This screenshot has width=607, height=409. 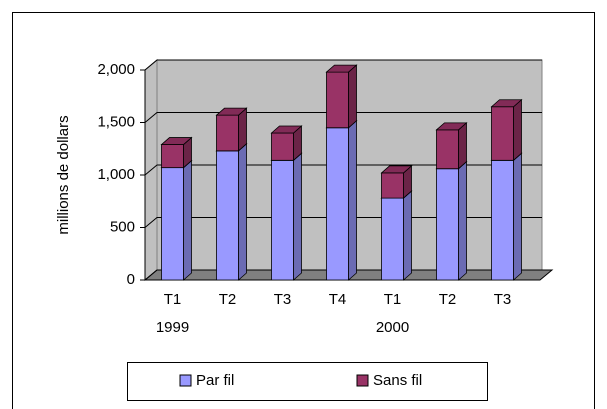 What do you see at coordinates (397, 380) in the screenshot?
I see `legend-label: Sans fil` at bounding box center [397, 380].